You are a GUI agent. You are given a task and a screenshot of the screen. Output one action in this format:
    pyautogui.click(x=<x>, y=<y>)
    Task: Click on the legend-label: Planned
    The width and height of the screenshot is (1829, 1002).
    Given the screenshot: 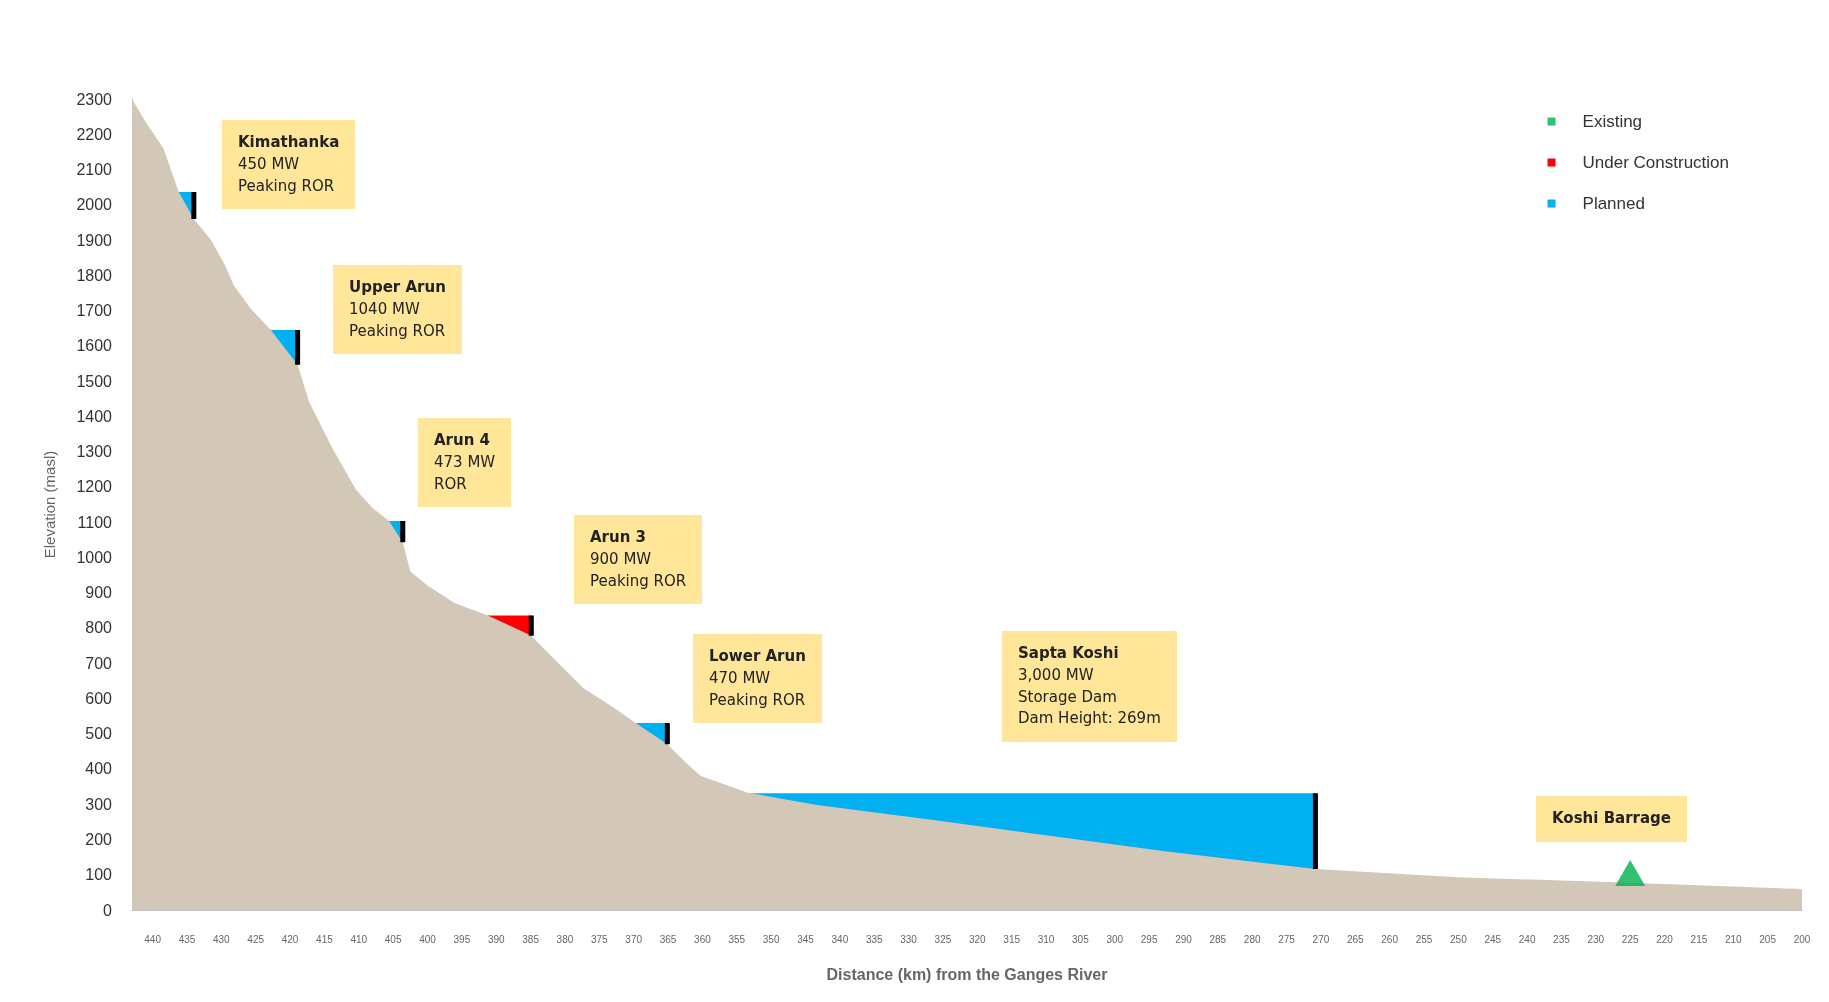 What is the action you would take?
    pyautogui.click(x=1613, y=203)
    